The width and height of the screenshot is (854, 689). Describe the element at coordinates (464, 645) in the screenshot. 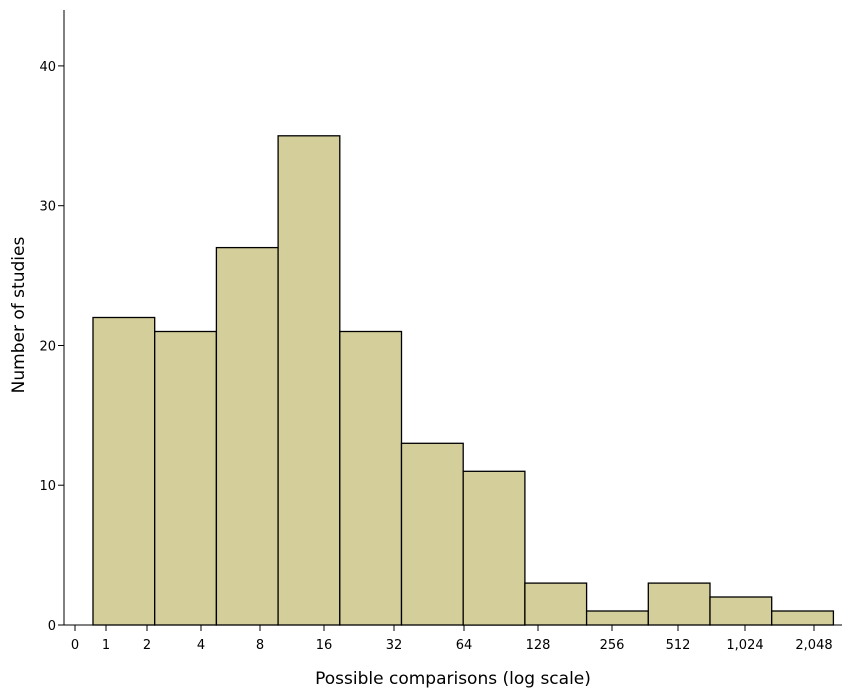

I see `x-tick-label: 64` at that location.